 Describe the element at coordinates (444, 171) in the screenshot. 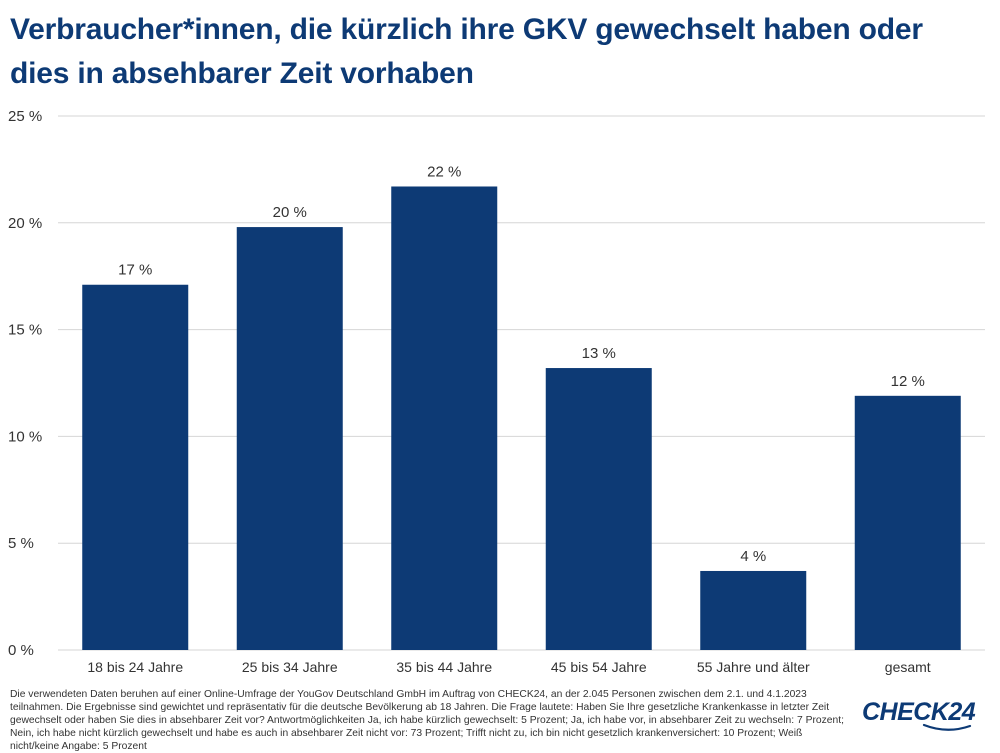

I see `data-label: 22 %` at that location.